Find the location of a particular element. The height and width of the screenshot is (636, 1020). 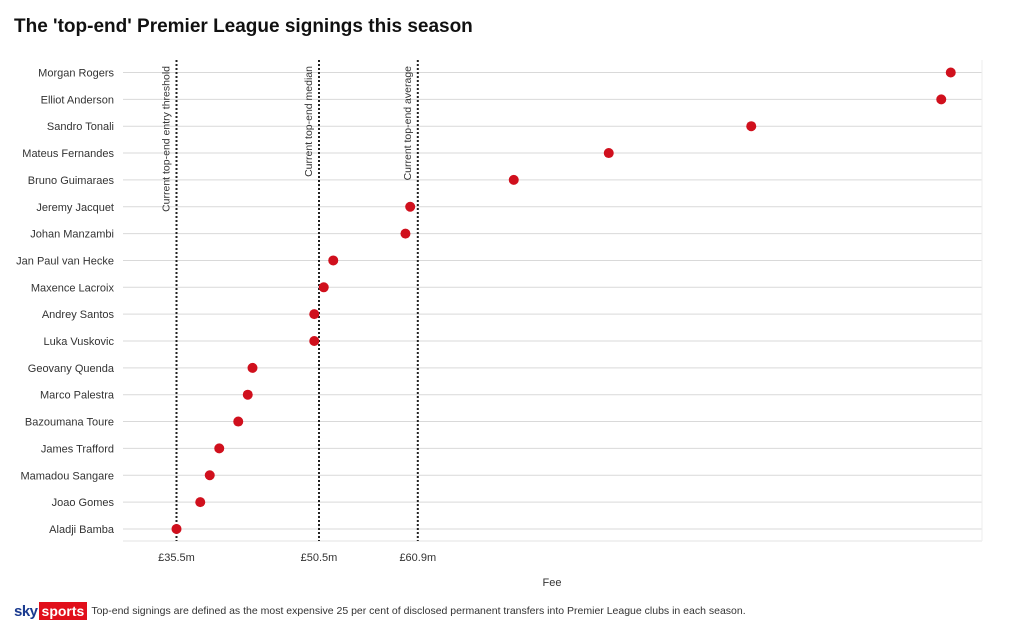

category-label: Jan Paul van Hecke is located at coordinates (65, 261).